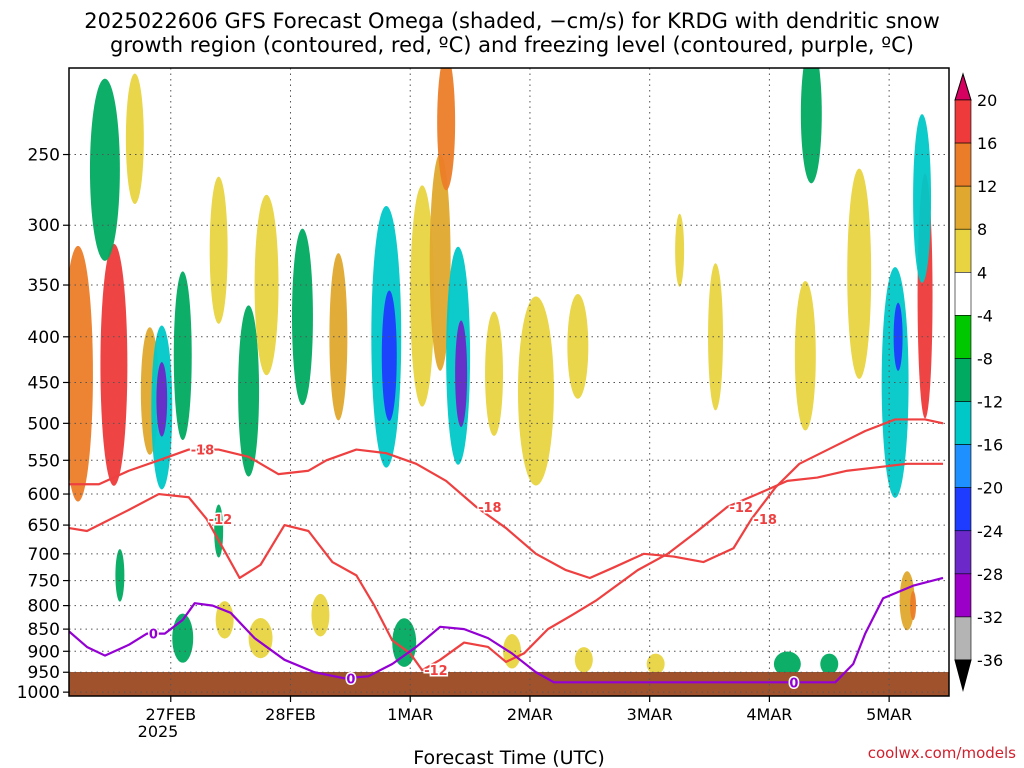 This screenshot has width=1024, height=768. I want to click on freezing-level-contour-line, so click(506, 630).